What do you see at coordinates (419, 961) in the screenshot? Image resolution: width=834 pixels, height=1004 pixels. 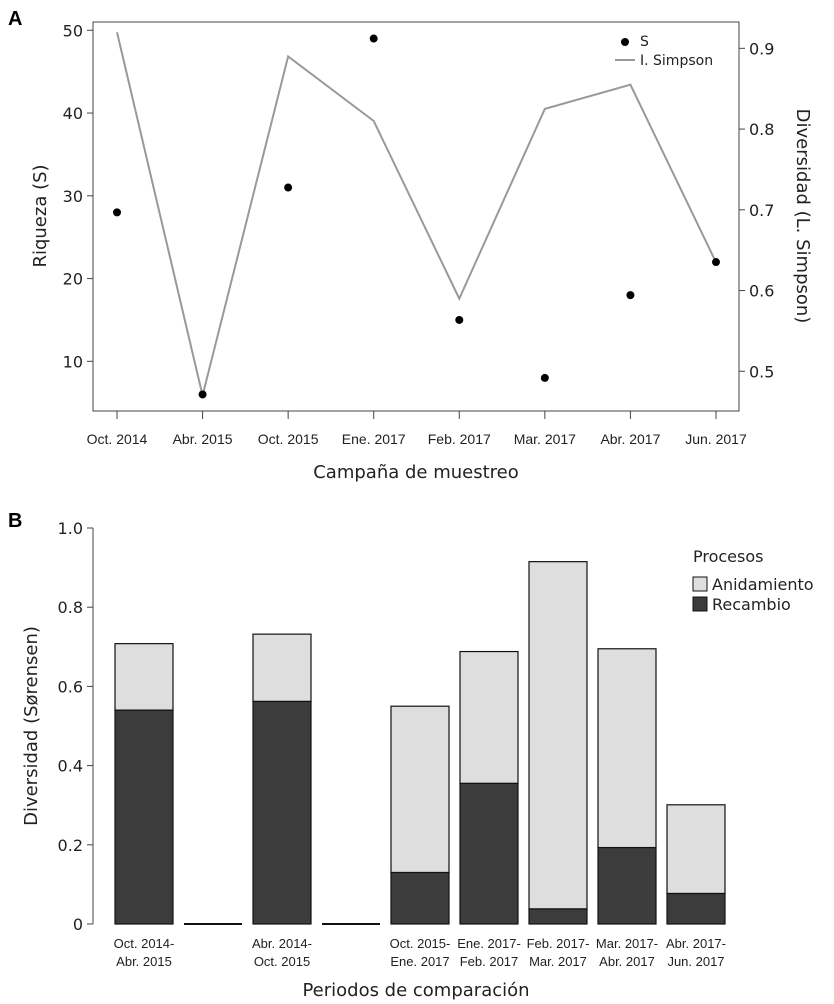 I see `x-tick-label-line2: Ene. 2017` at bounding box center [419, 961].